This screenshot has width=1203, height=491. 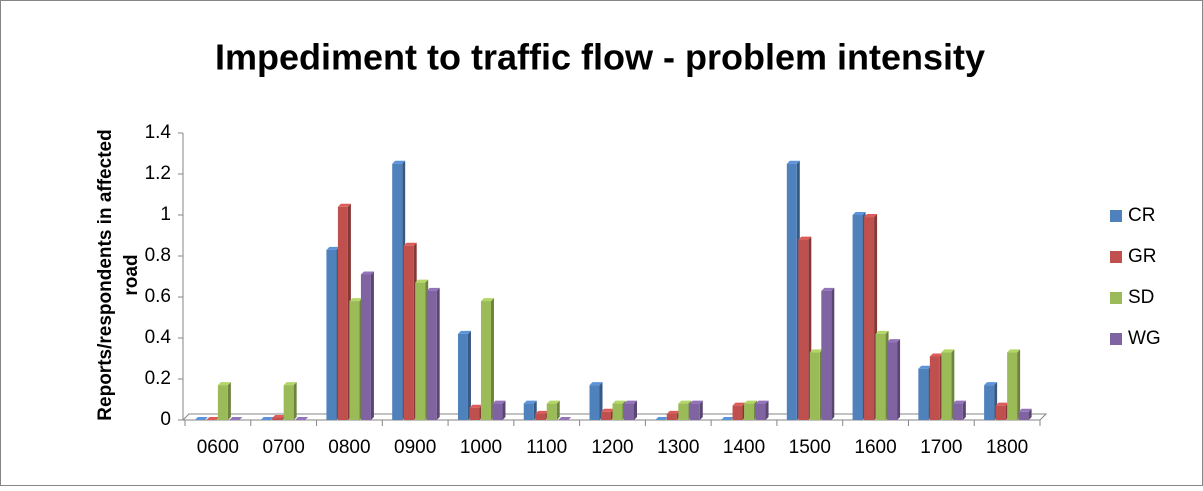 What do you see at coordinates (546, 447) in the screenshot?
I see `x-tick-label: 1100` at bounding box center [546, 447].